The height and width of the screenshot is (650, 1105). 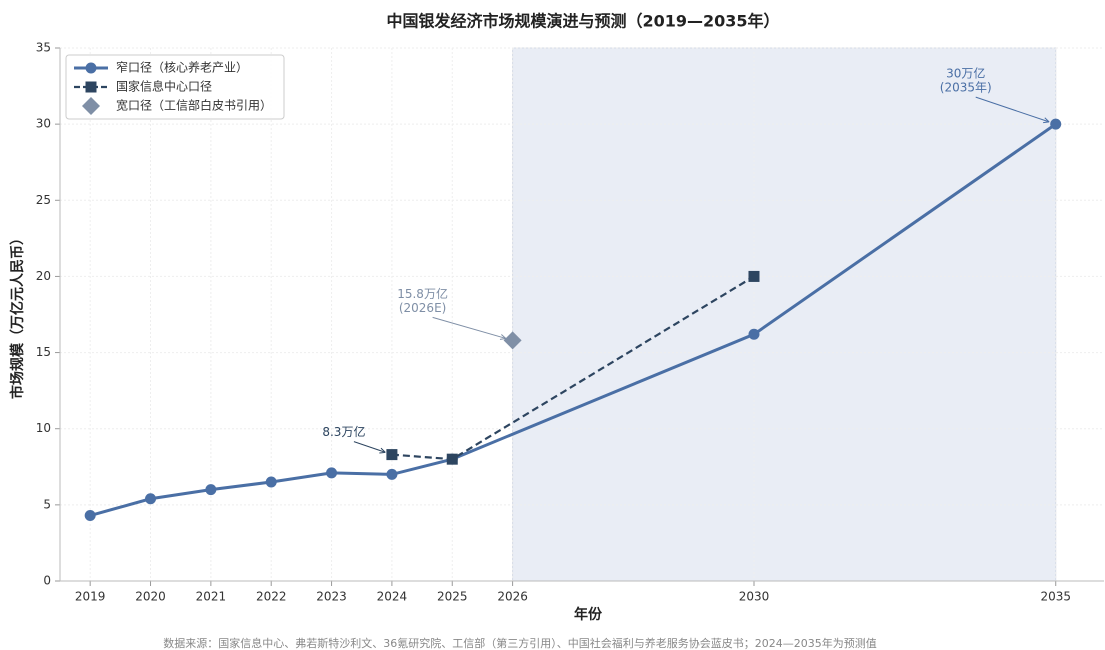 I want to click on legend-label: 宽口径（工信部白皮书引用）, so click(x=194, y=105).